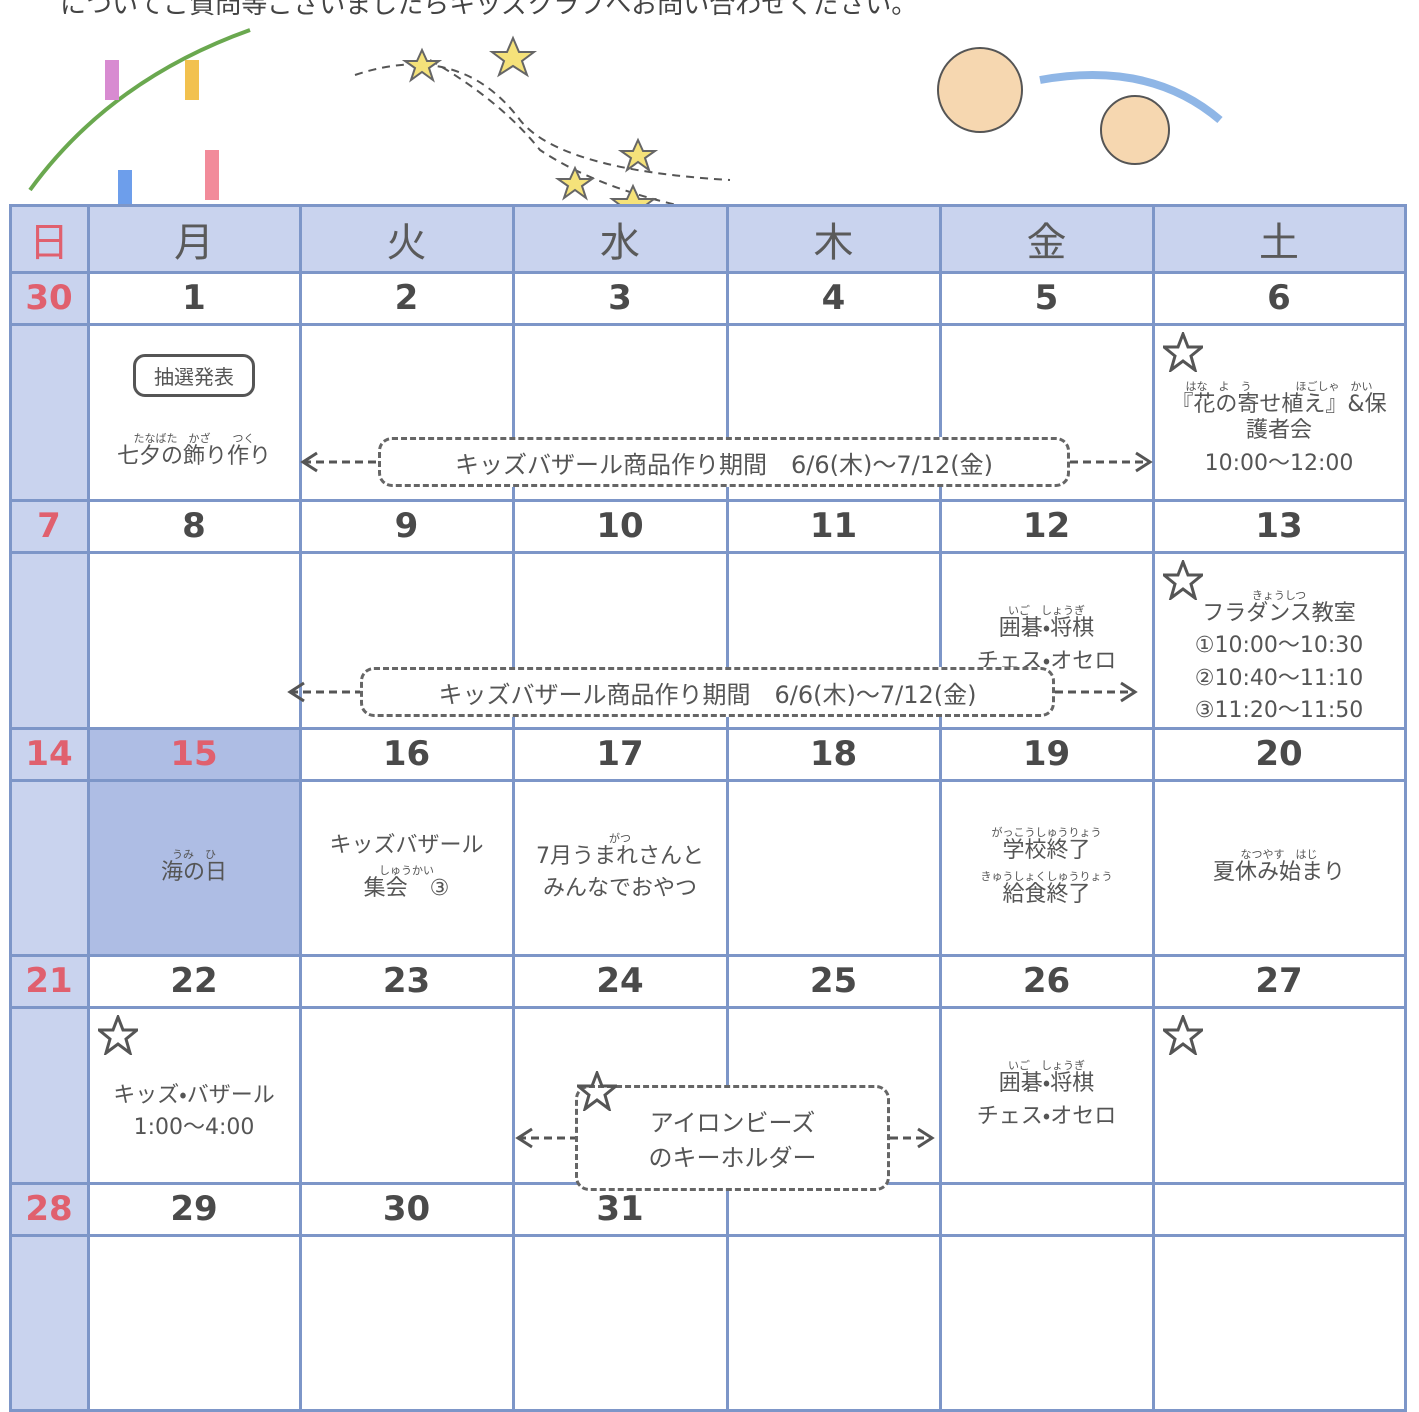 This screenshot has height=1412, width=1419. I want to click on event: きょうしつ フラダンス教室, so click(1279, 608).